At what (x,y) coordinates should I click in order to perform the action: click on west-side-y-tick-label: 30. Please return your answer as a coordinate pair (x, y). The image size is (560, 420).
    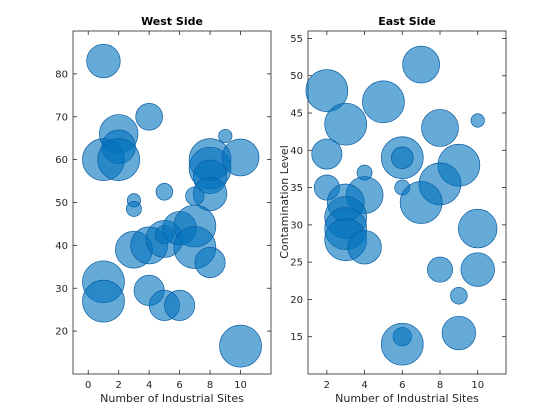
    Looking at the image, I should click on (61, 289).